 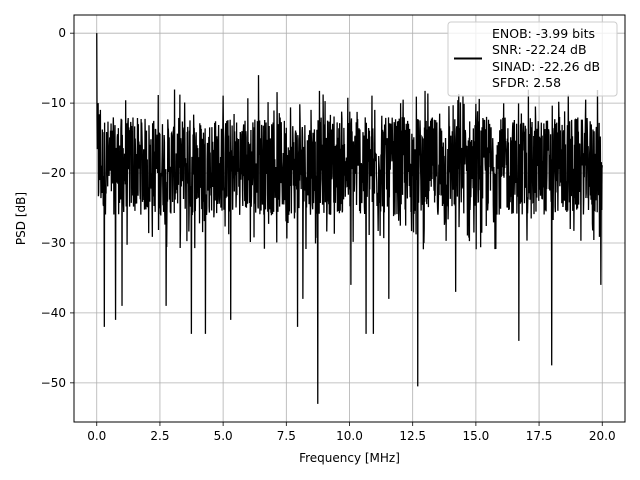 What do you see at coordinates (223, 436) in the screenshot?
I see `x-tick-label: 5.0` at bounding box center [223, 436].